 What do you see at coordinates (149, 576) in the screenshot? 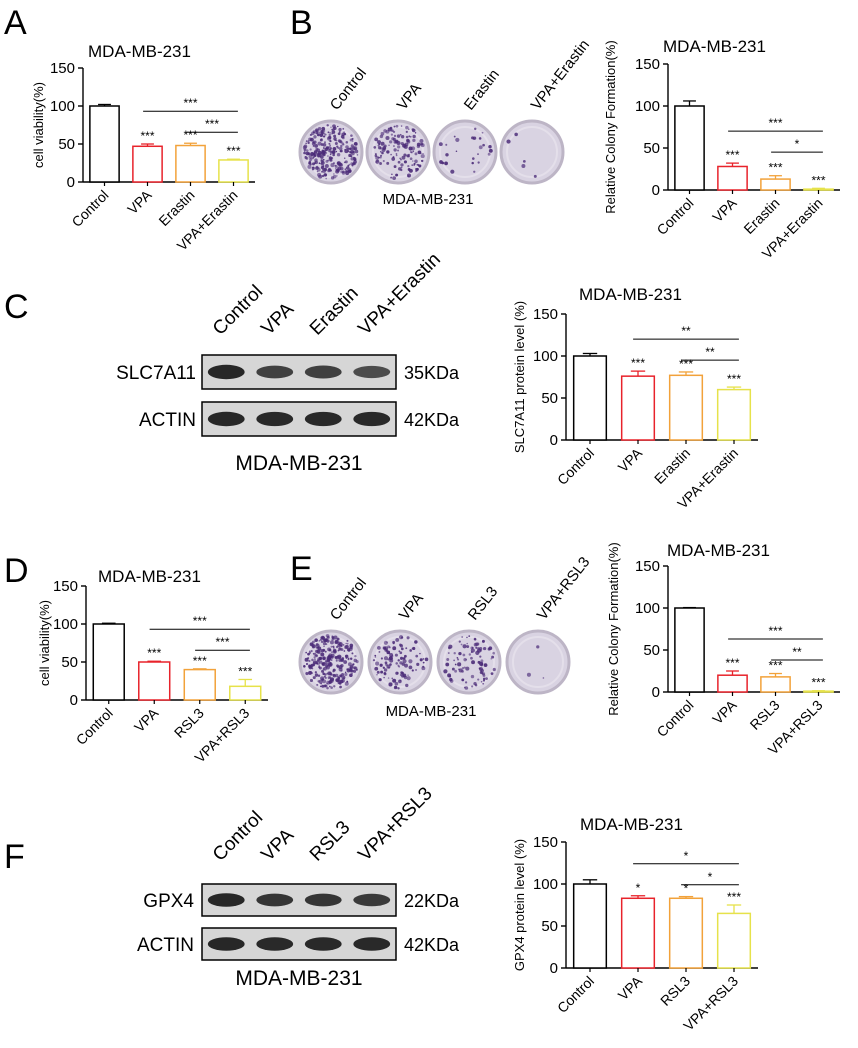
I see `chart-title: MDA-MB-231` at bounding box center [149, 576].